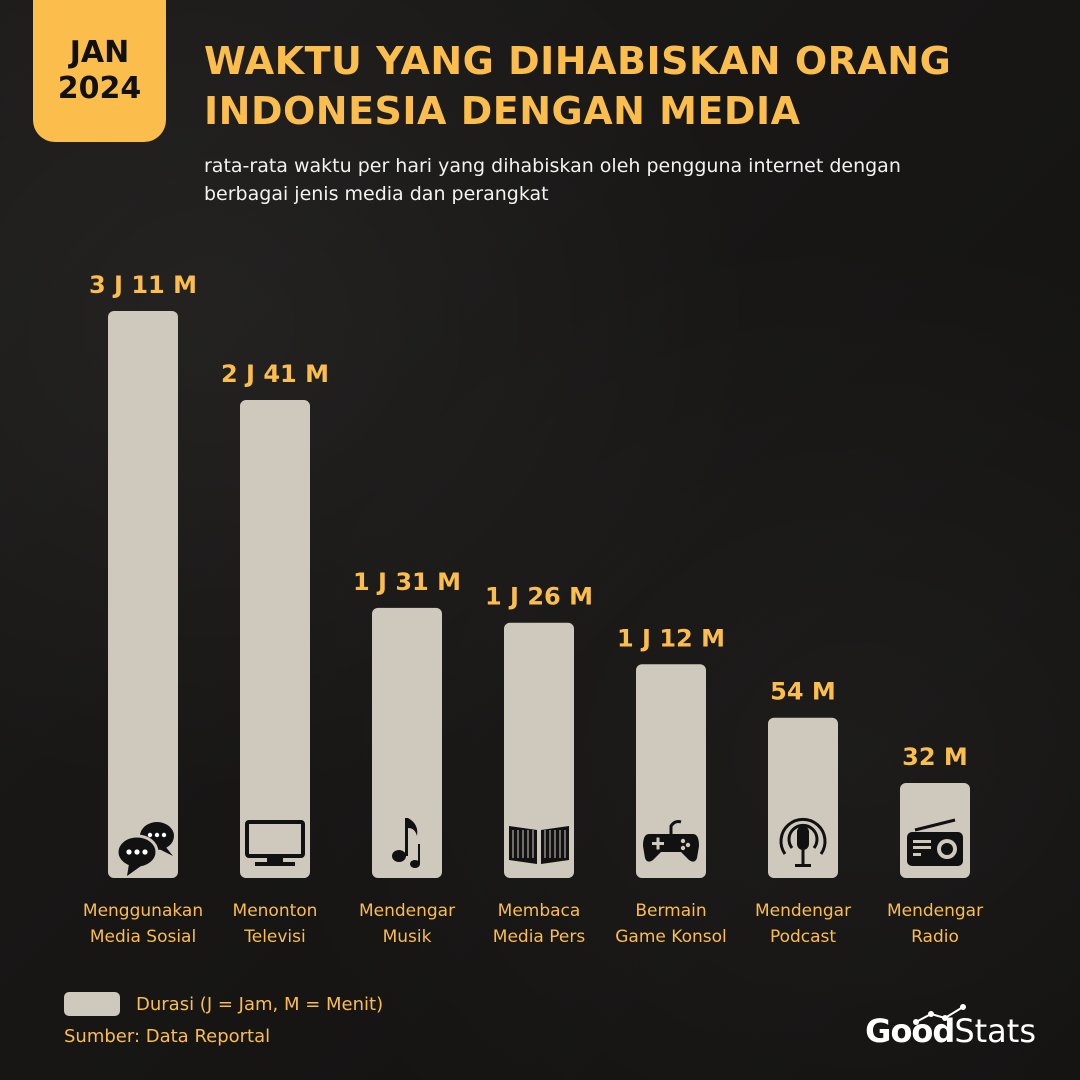 This screenshot has width=1080, height=1080. I want to click on open-book-icon, so click(539, 845).